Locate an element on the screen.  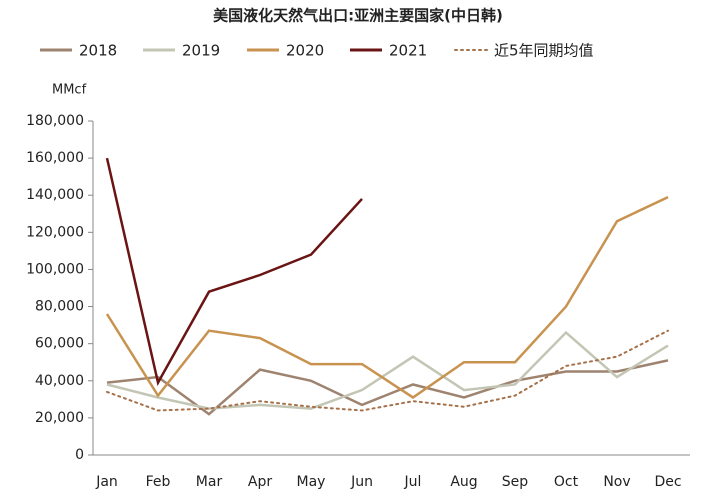
y-tick-label: 20,000 is located at coordinates (59, 418).